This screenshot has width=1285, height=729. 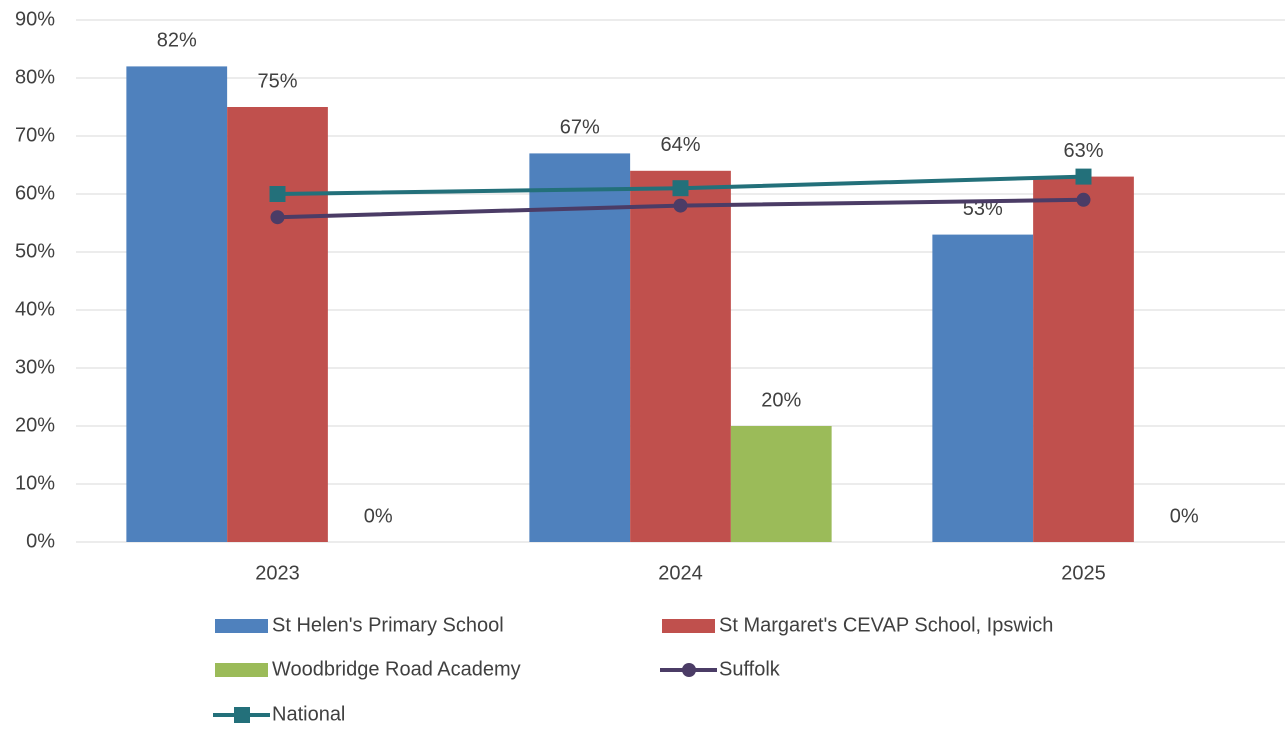 What do you see at coordinates (35, 193) in the screenshot?
I see `y-tick-label: 60%` at bounding box center [35, 193].